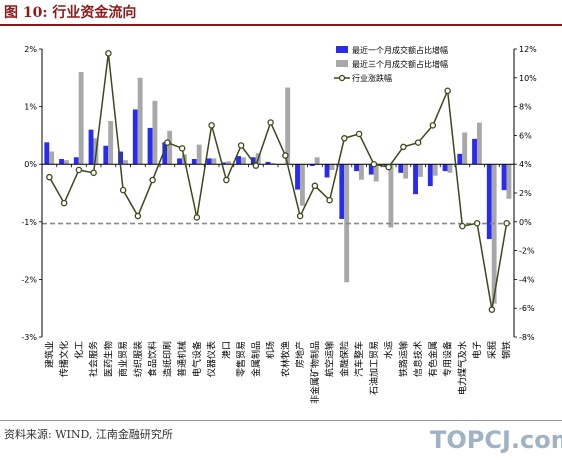 The width and height of the screenshot is (562, 462). I want to click on left-tick-label-3: 0%, so click(30, 164).